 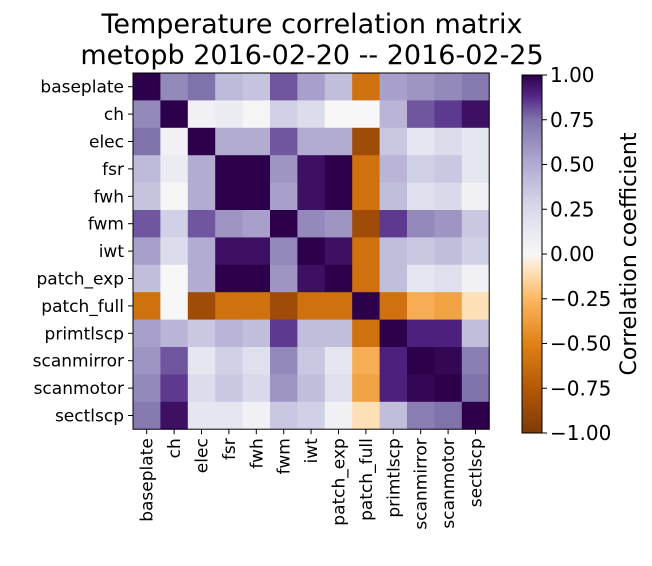 What do you see at coordinates (78, 362) in the screenshot?
I see `row-label-scanmirror: scanmirror` at bounding box center [78, 362].